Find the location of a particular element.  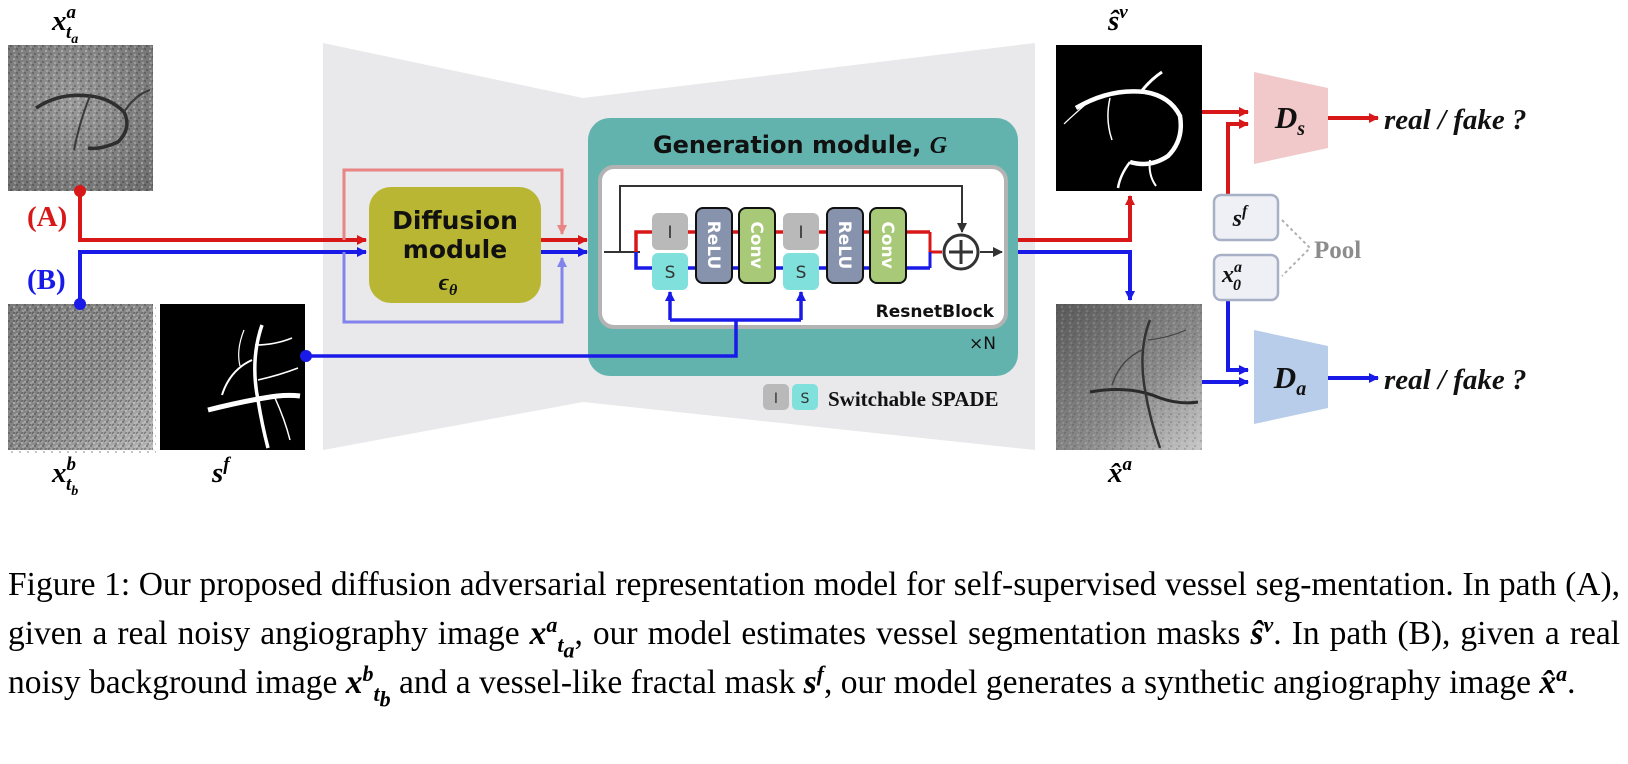

discriminator-angiography: Da is located at coordinates (1291, 377).